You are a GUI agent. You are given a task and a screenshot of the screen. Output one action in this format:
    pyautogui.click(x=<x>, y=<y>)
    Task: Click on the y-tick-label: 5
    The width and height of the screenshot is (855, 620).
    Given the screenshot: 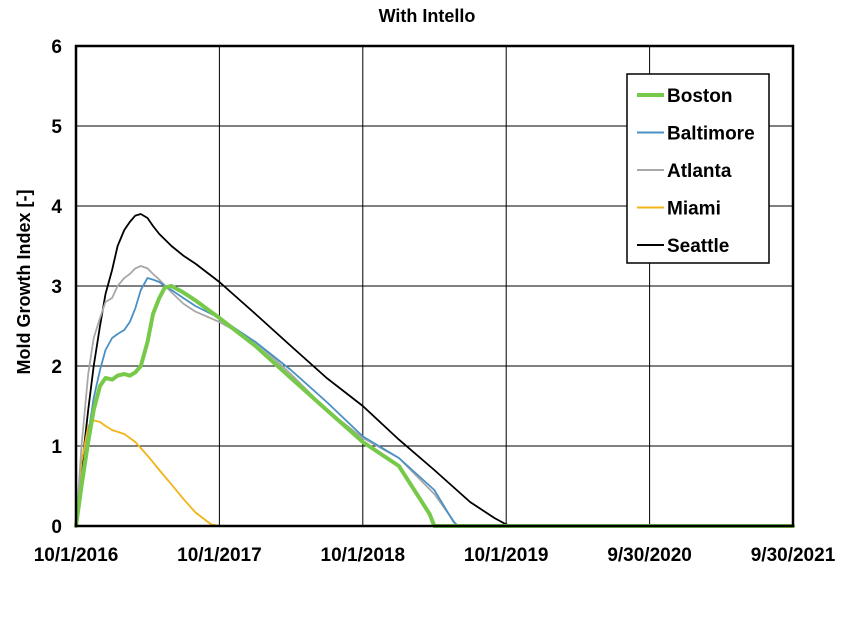 What is the action you would take?
    pyautogui.click(x=56, y=127)
    